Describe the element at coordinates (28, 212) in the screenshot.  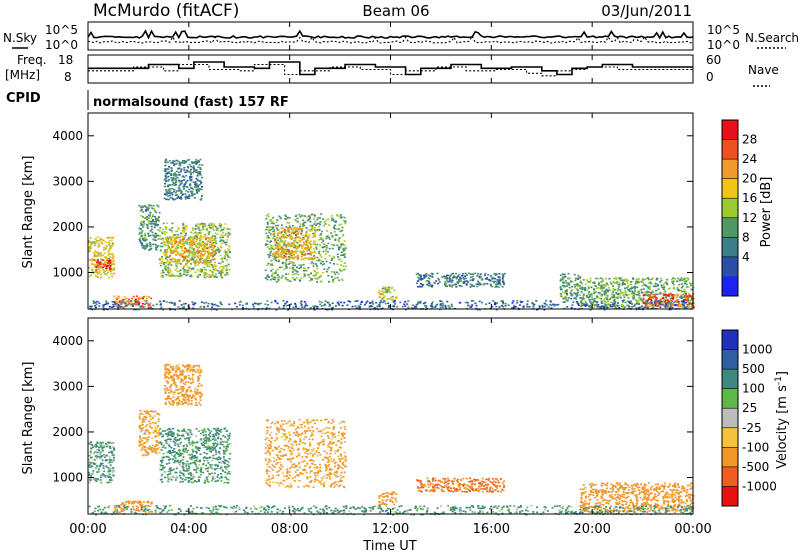
I see `power-ylabel: Slant Range [km]` at that location.